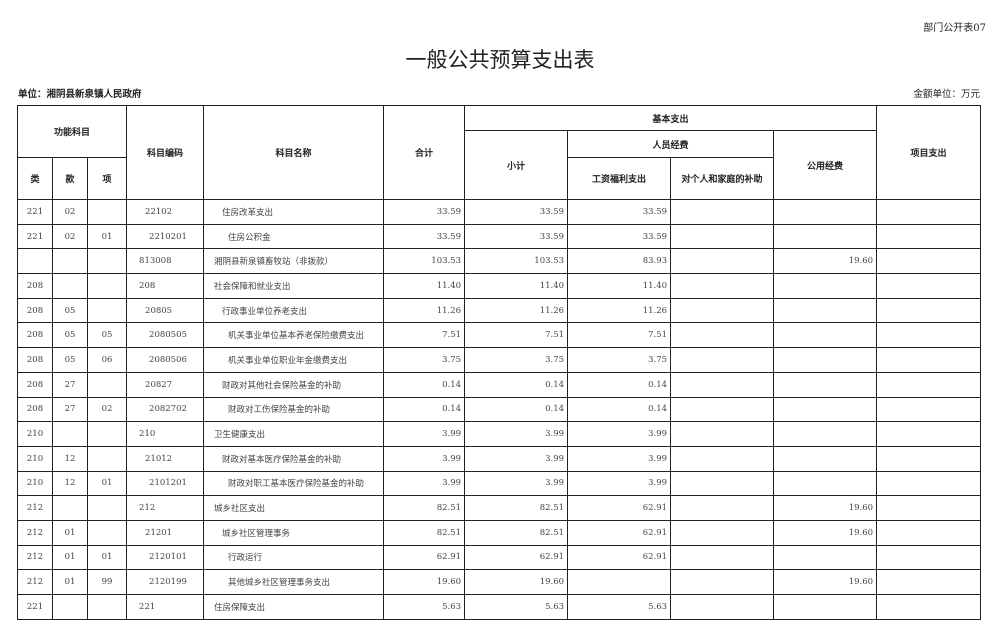  I want to click on table-row: 212 212 城乡社区支出 82.51 82.51 62.91 19.60, so click(499, 508).